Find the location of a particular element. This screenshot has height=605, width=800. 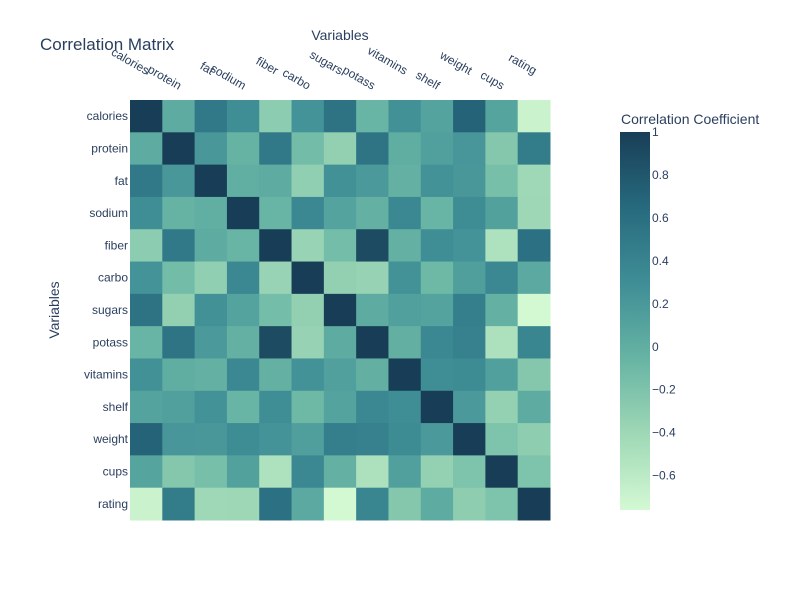

heatmap-cell-vitamins-shelf is located at coordinates (437, 375).